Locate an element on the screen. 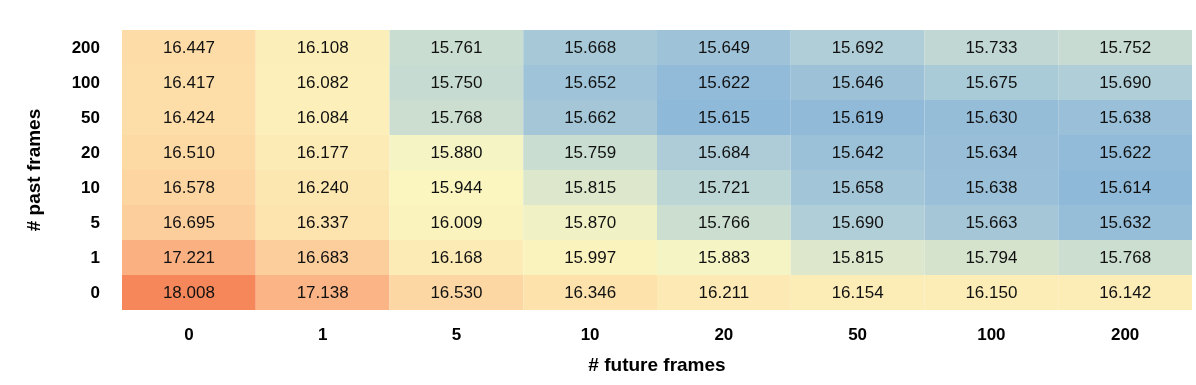 This screenshot has width=1196, height=385. data-label: 16.082 is located at coordinates (322, 83).